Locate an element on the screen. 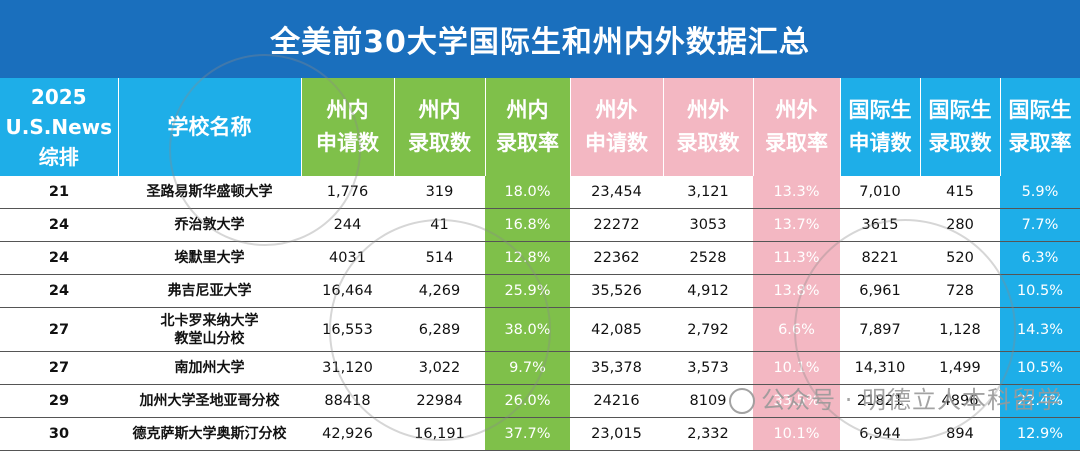  value-cell: 4031 is located at coordinates (347, 258).